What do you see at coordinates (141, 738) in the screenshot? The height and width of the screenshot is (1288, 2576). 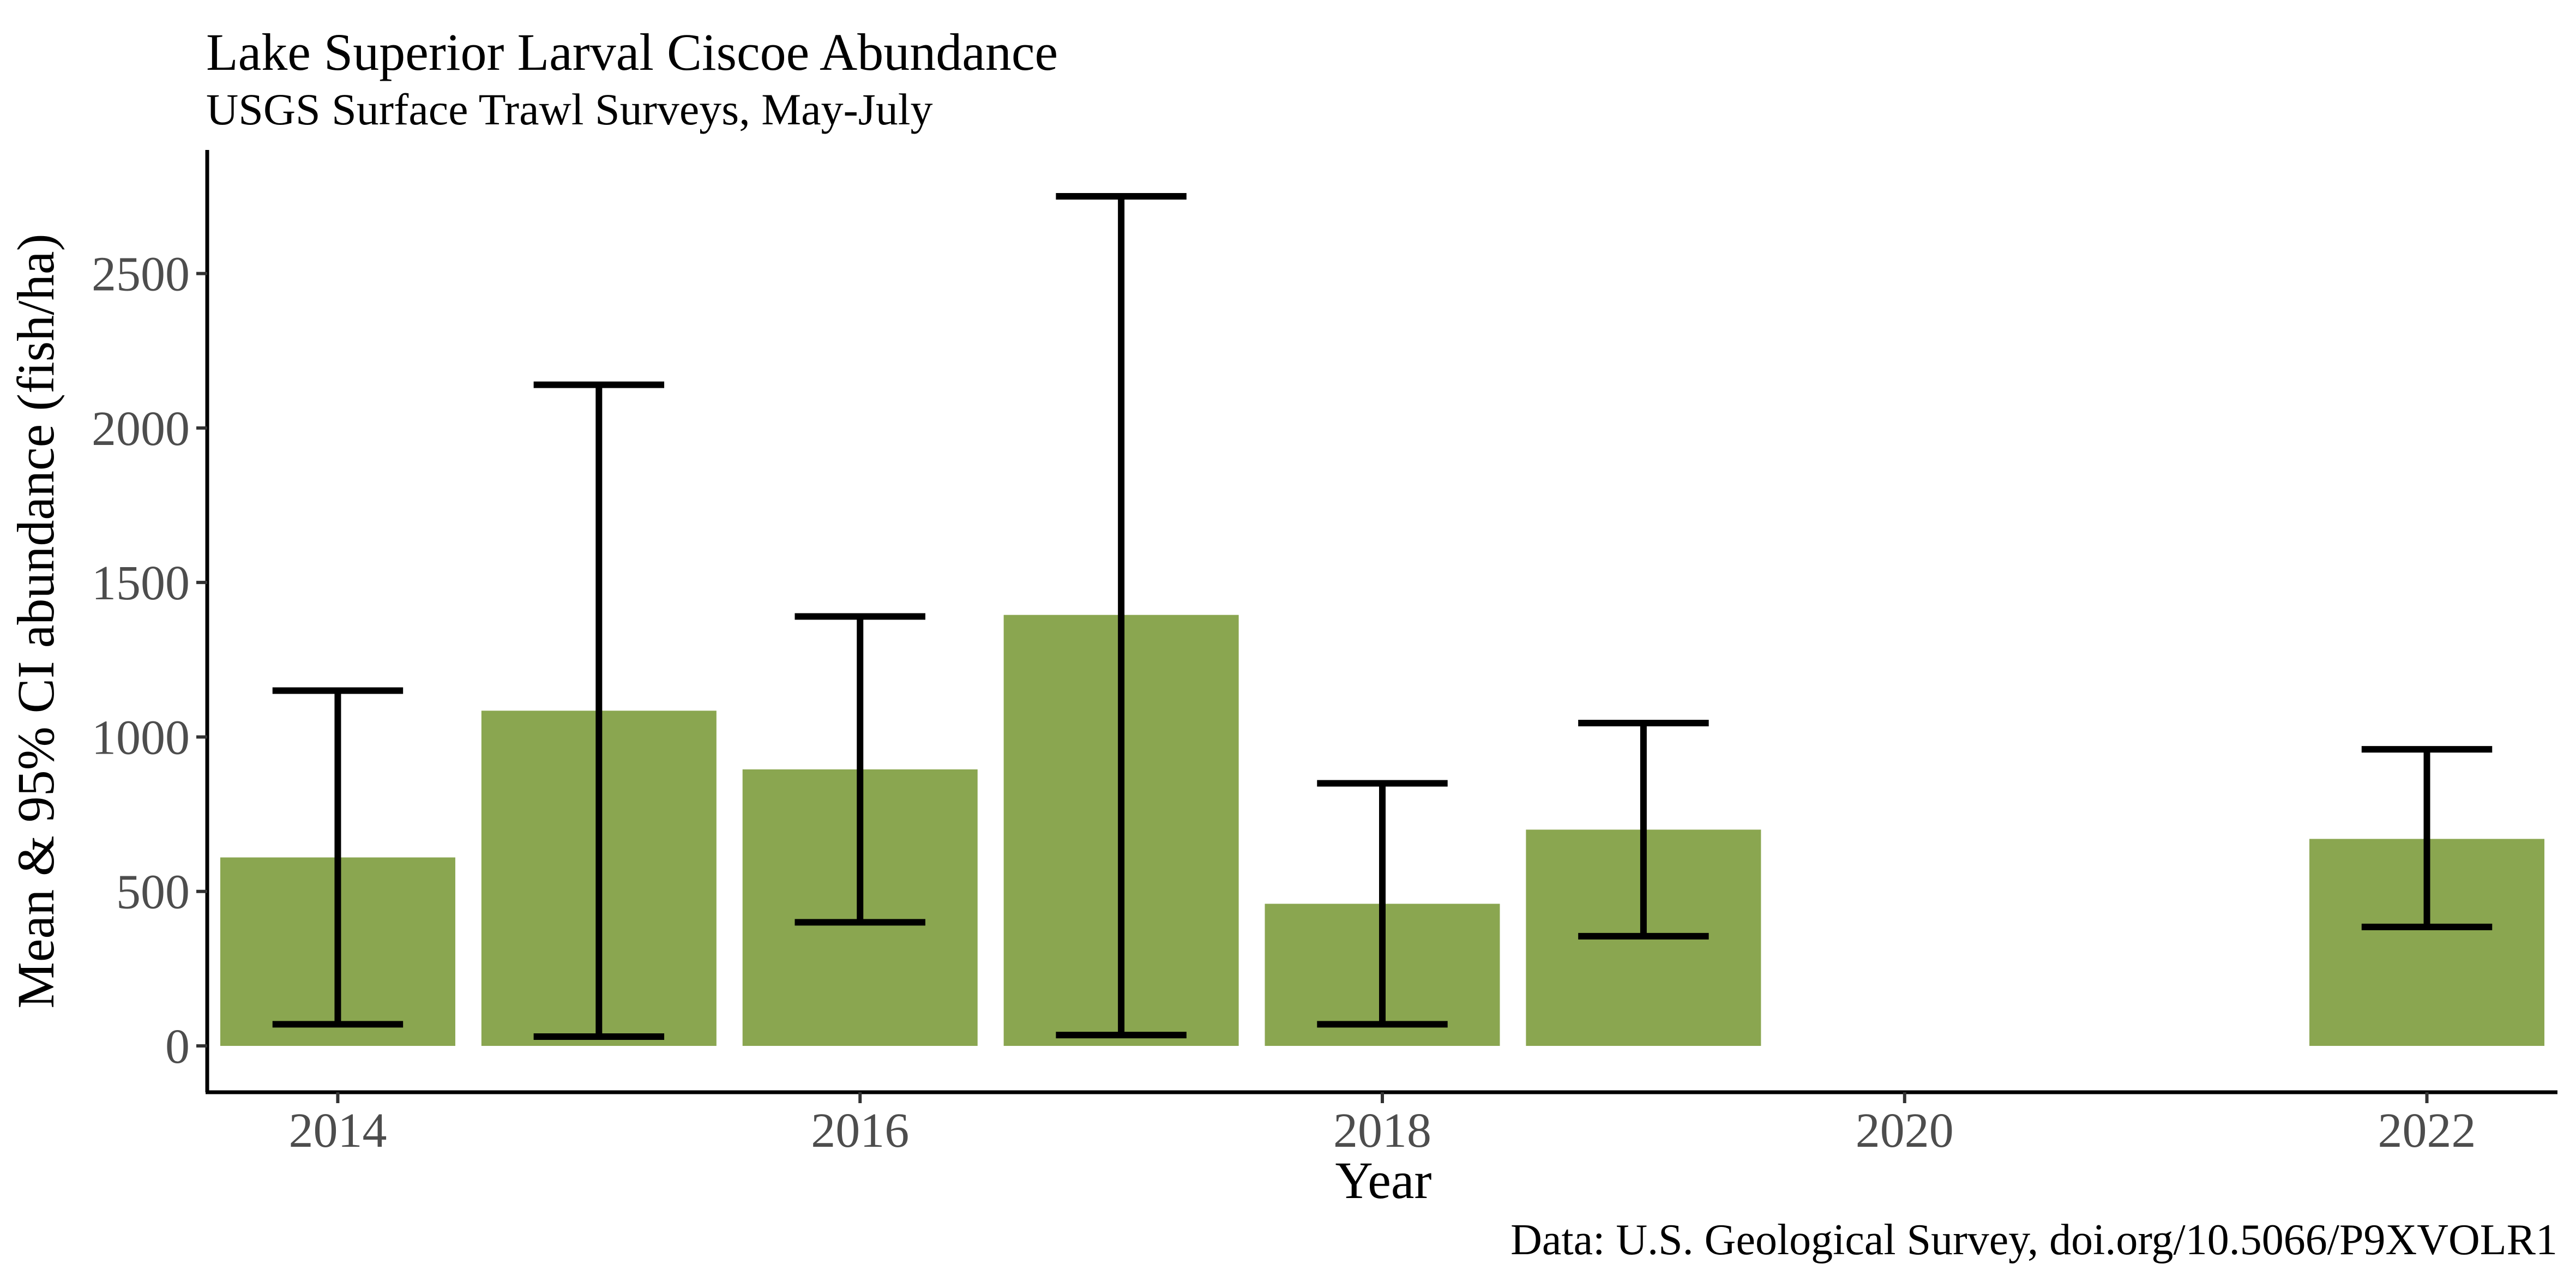 I see `y-tick-label-1000: 1000` at bounding box center [141, 738].